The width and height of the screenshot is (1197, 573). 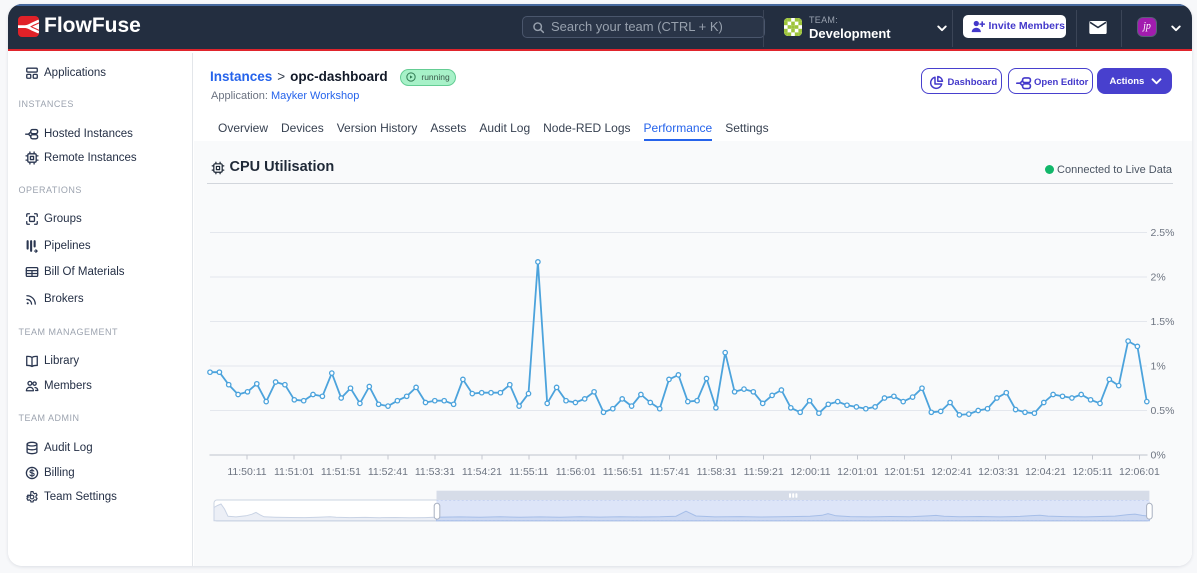 What do you see at coordinates (857, 472) in the screenshot?
I see `svg-text: 12:01:01` at bounding box center [857, 472].